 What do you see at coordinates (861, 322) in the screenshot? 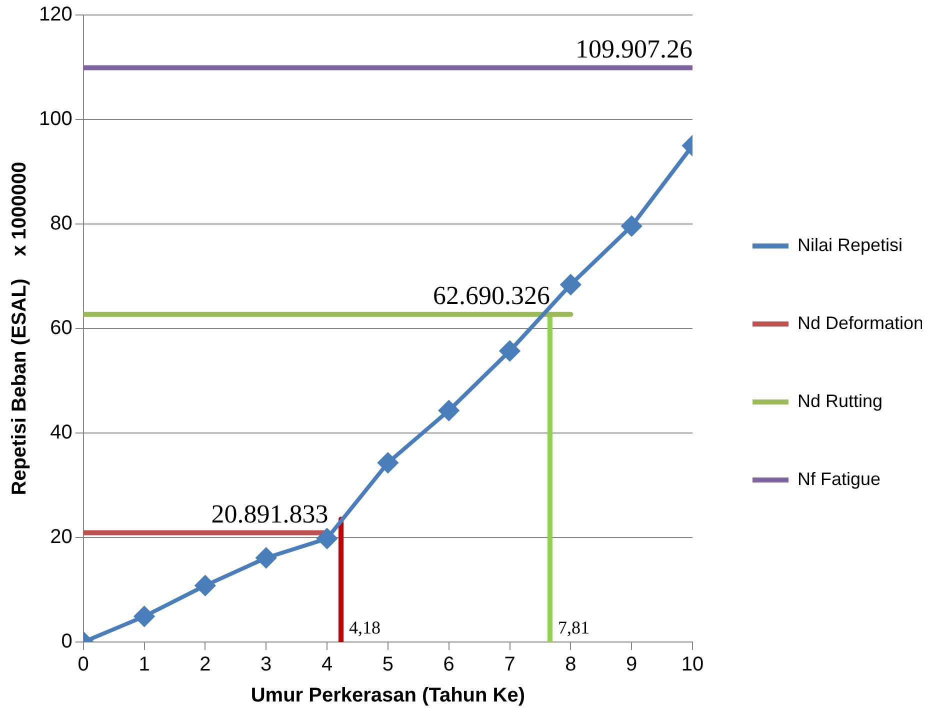
I see `legend-label: Nd Deformation` at bounding box center [861, 322].